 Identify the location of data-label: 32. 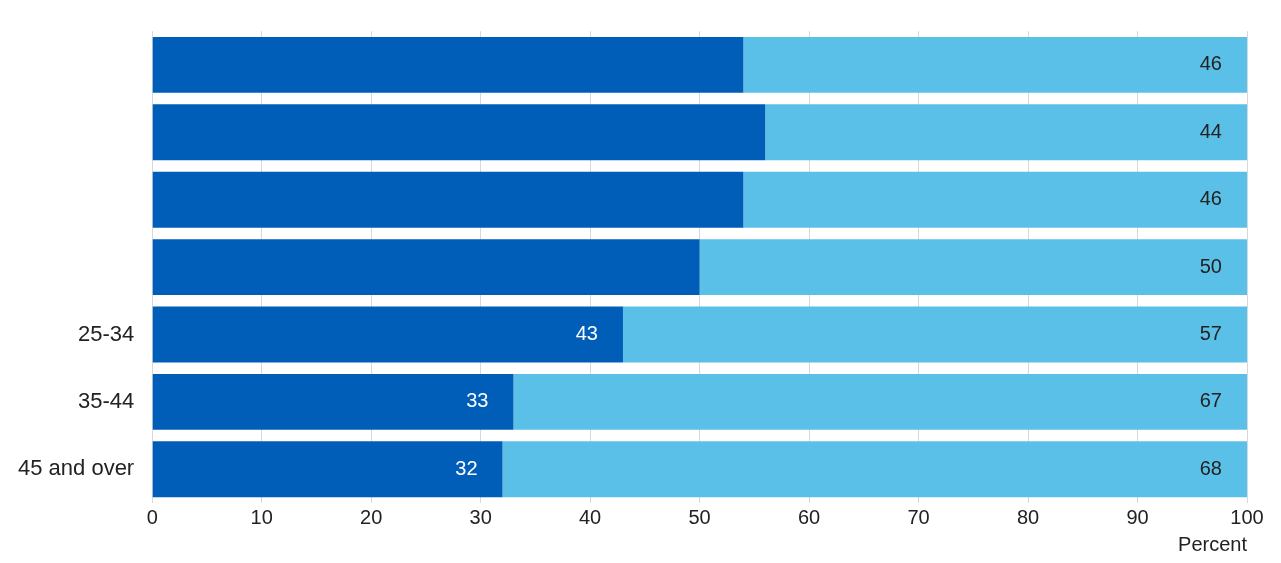
(466, 467).